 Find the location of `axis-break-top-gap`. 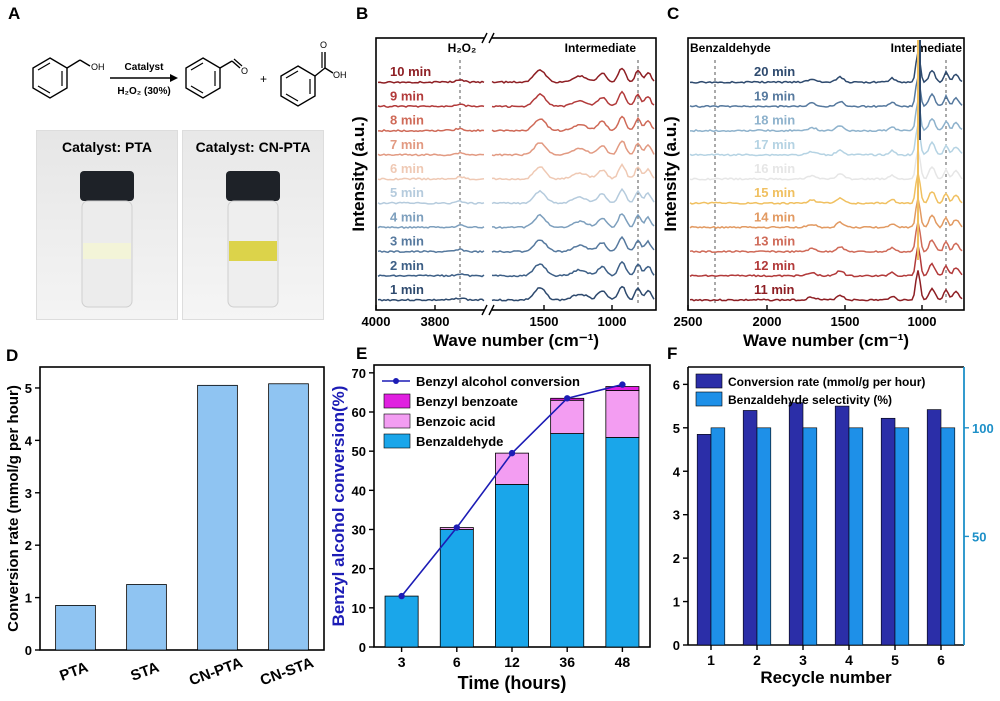

axis-break-top-gap is located at coordinates (488, 38).